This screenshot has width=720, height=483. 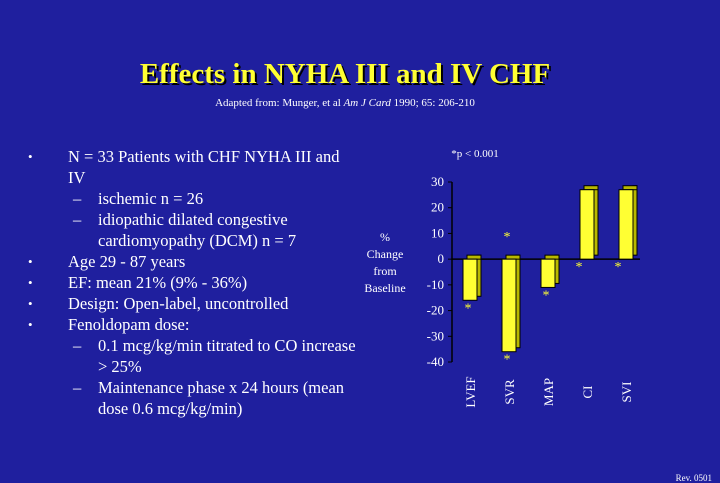 I want to click on bullet-item: Age 29 - 87 years, so click(x=193, y=261).